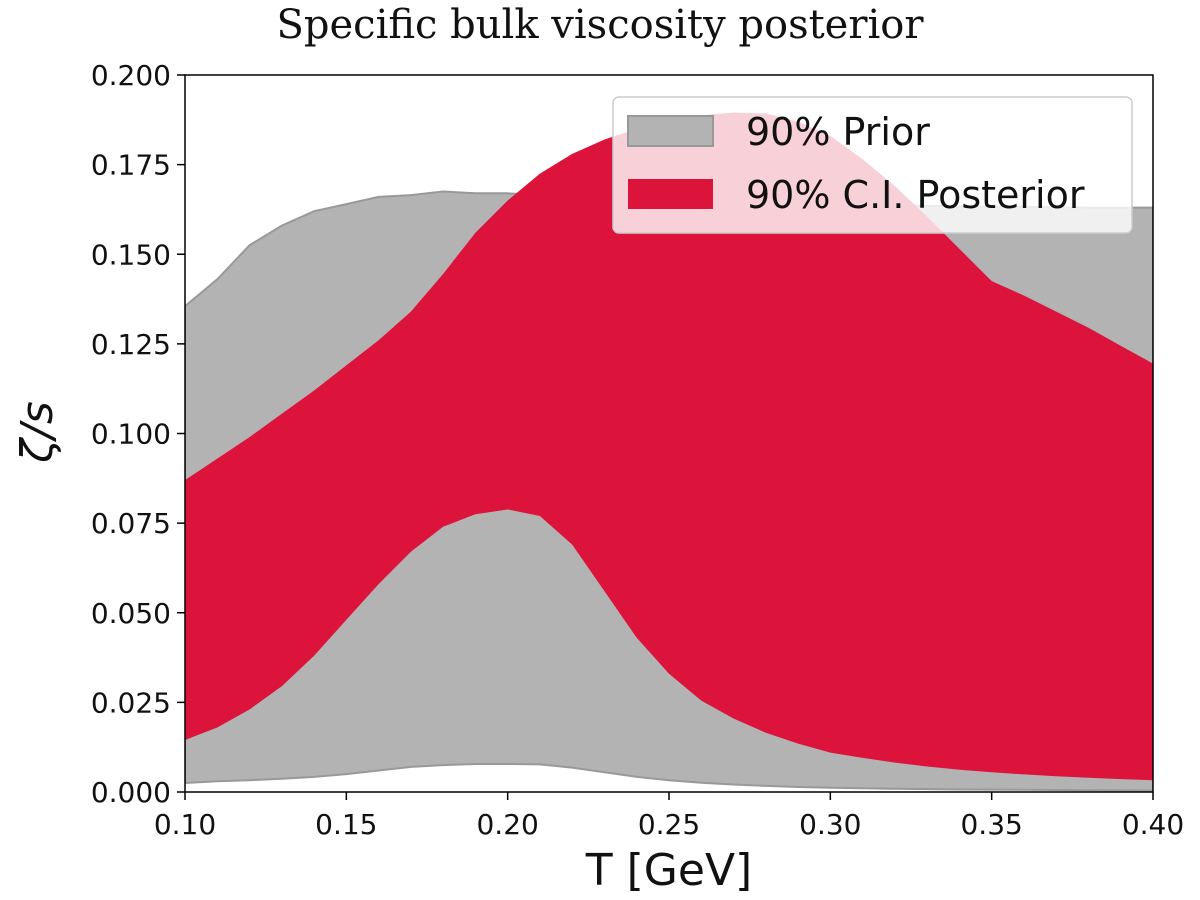  I want to click on x-ticks: 0.10 0.15 0.20 0.25 0.30 0.35 0.40, so click(669, 816).